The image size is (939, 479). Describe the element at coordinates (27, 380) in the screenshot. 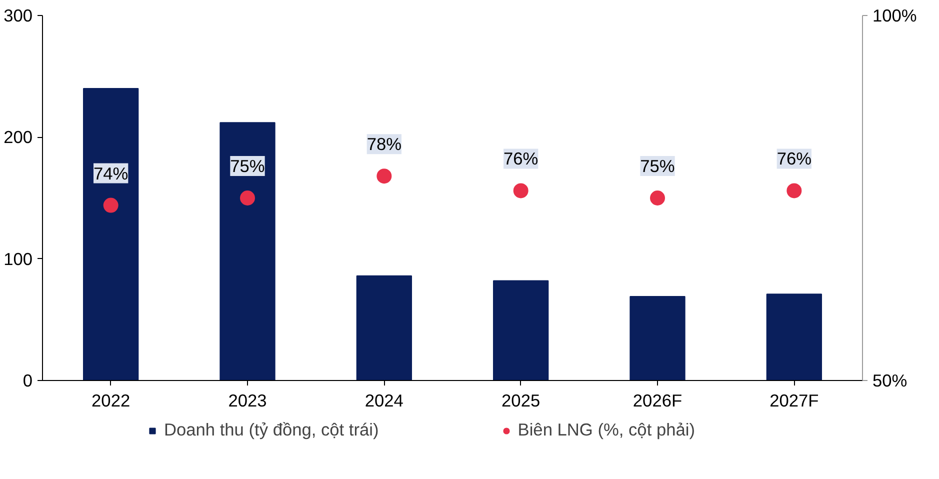

I see `y-tick-label: 0` at that location.